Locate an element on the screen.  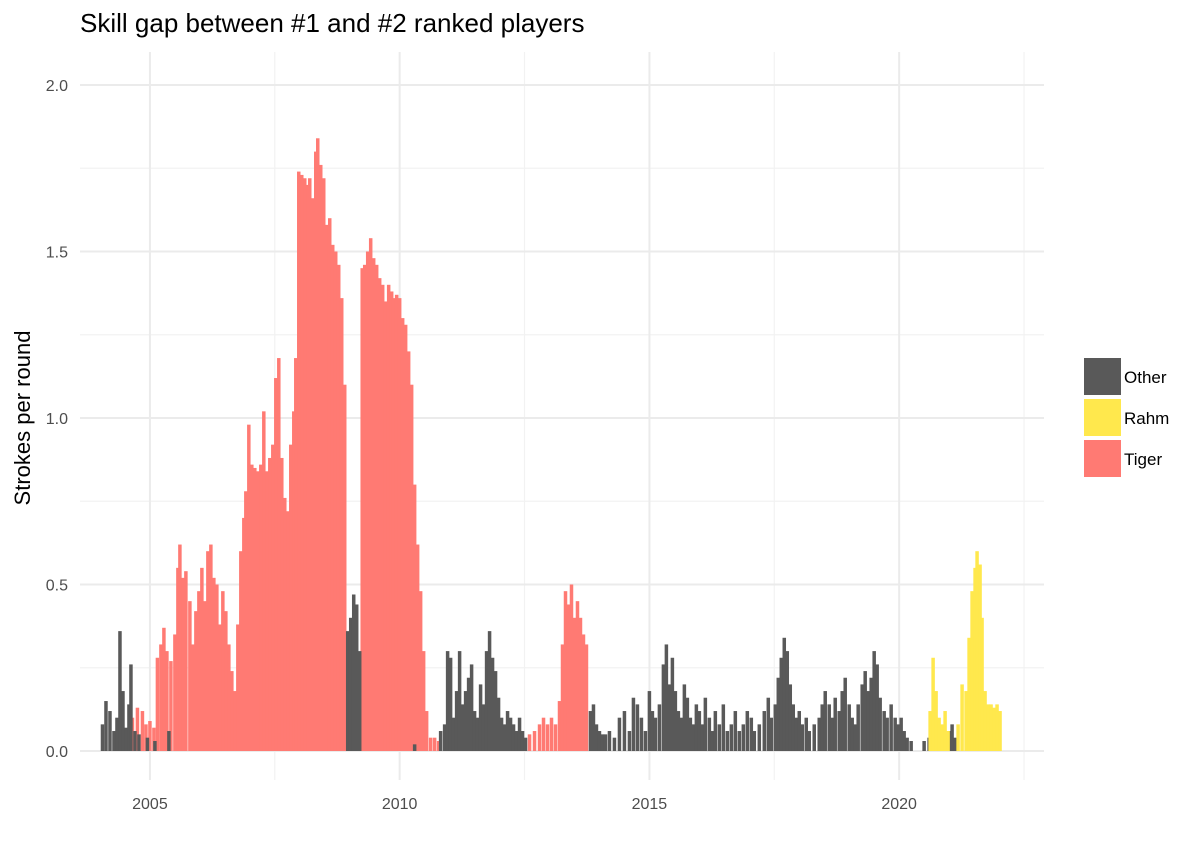
legend-label-other: Other is located at coordinates (1145, 377).